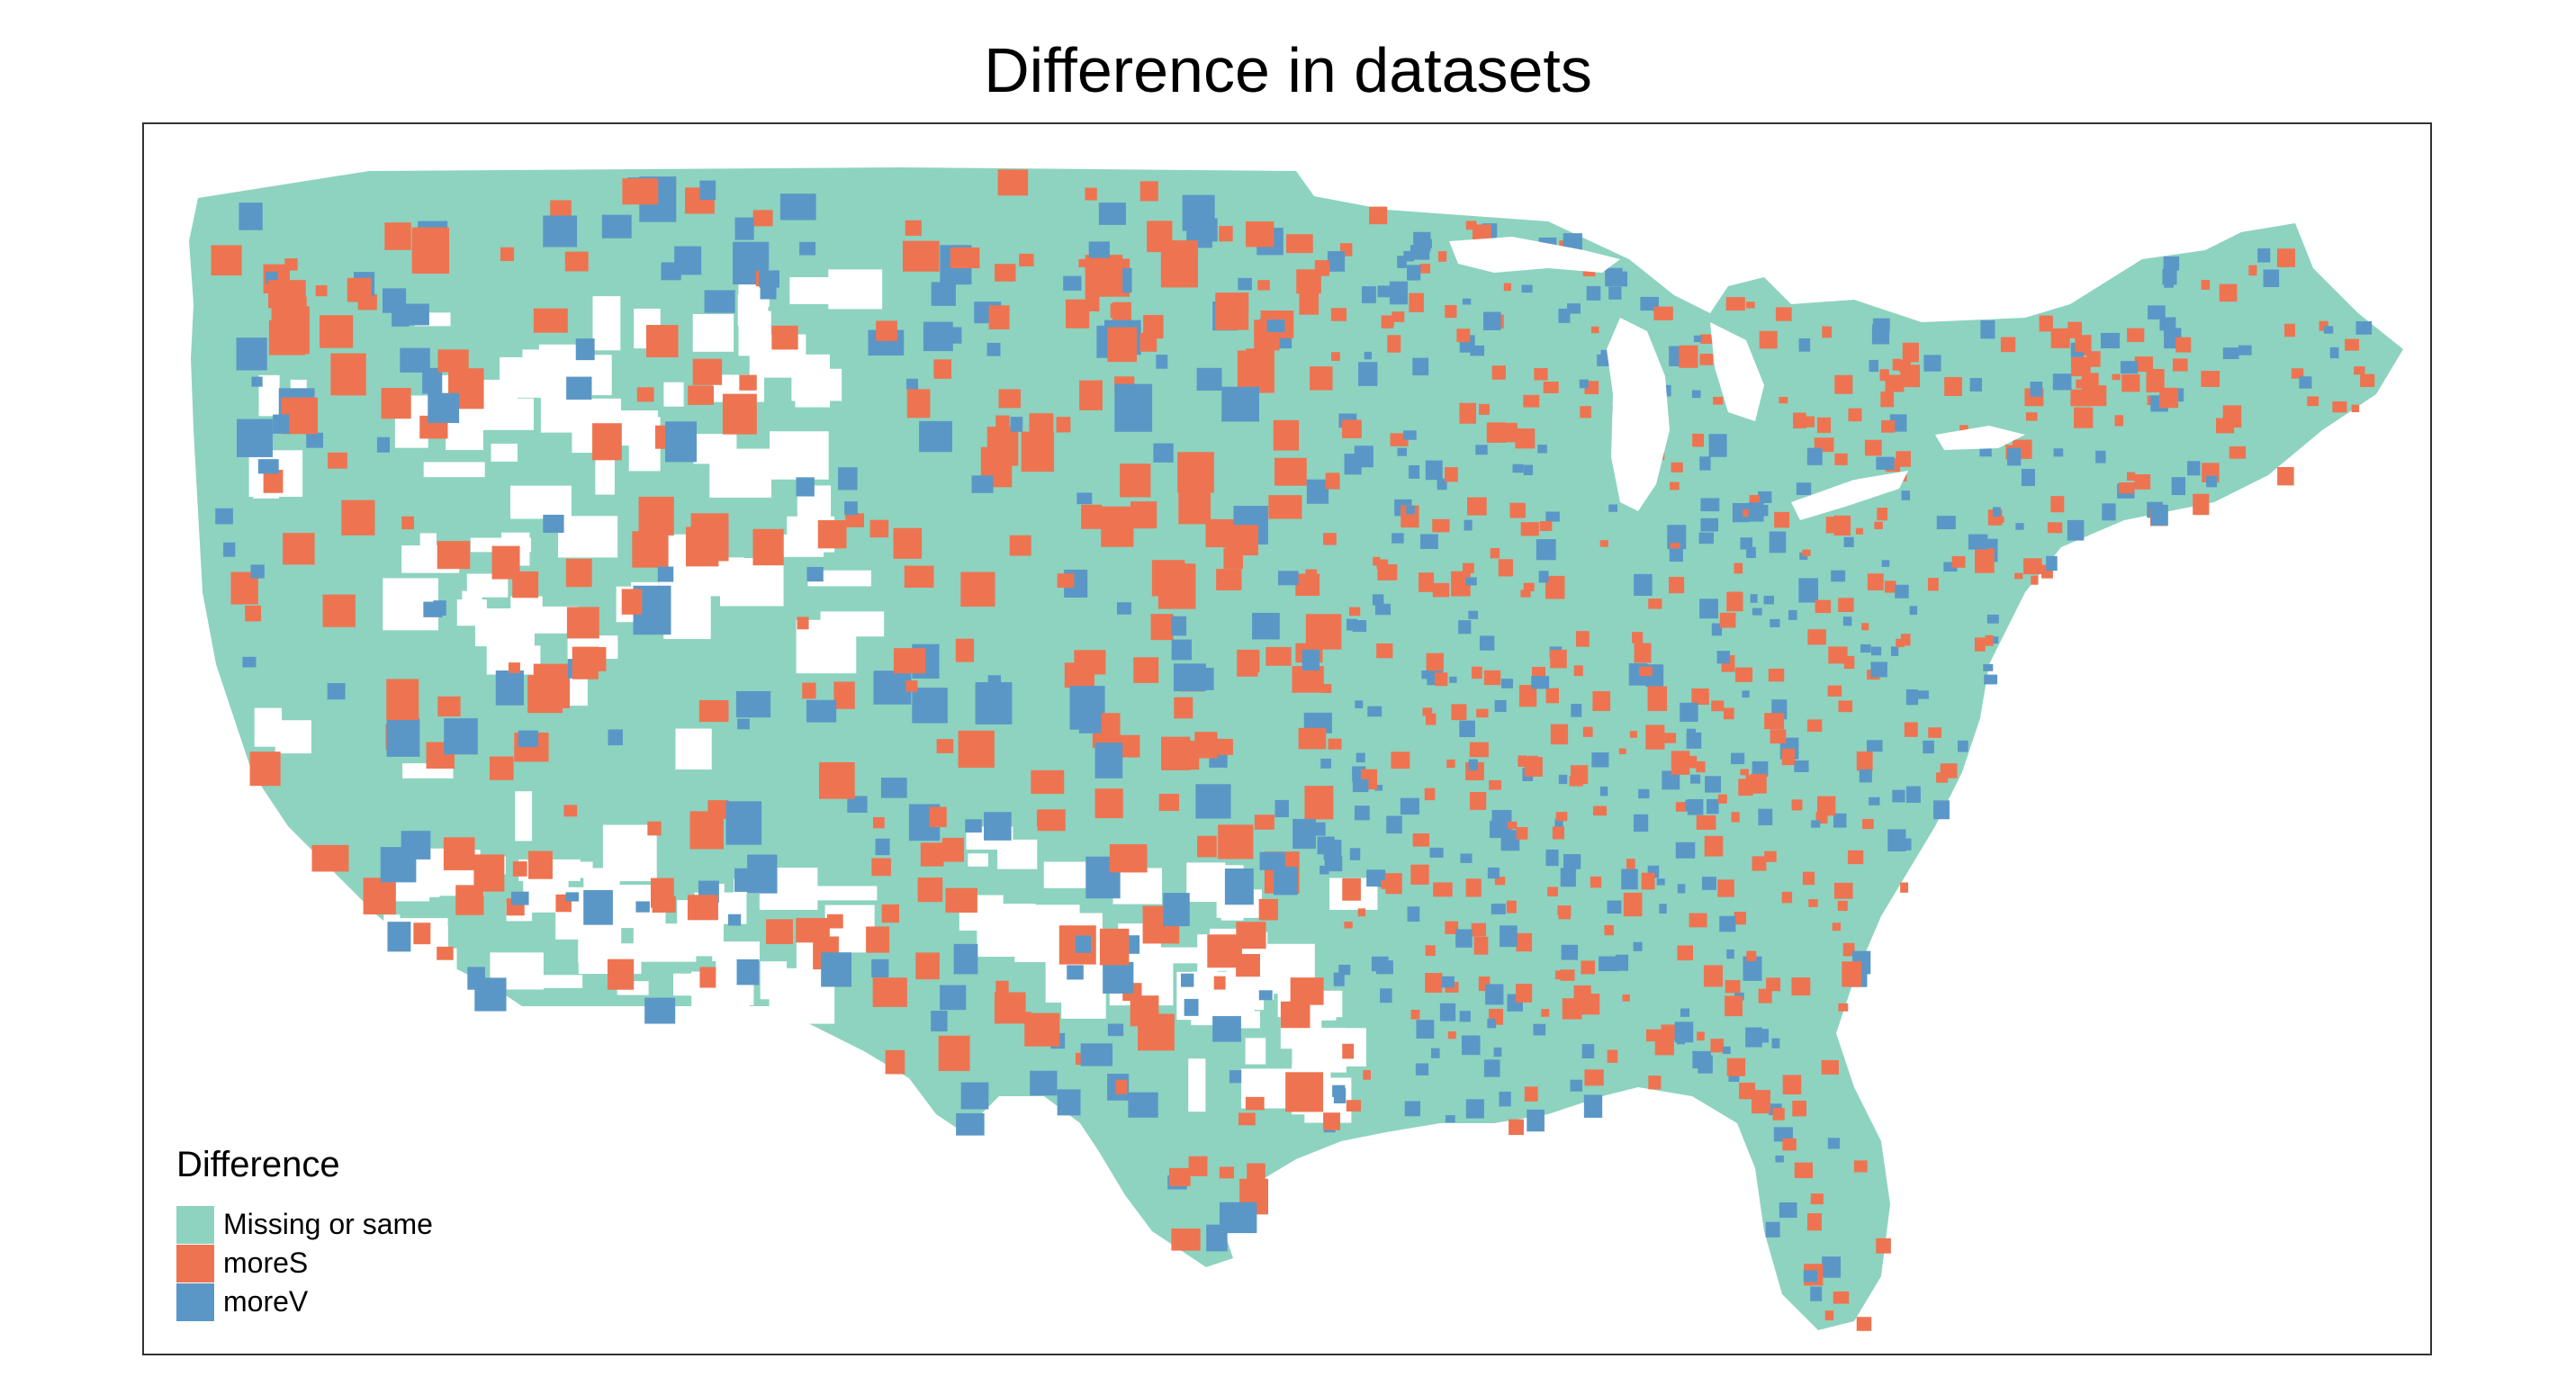 Image resolution: width=2576 pixels, height=1386 pixels. What do you see at coordinates (1849, 495) in the screenshot?
I see `lake-erie` at bounding box center [1849, 495].